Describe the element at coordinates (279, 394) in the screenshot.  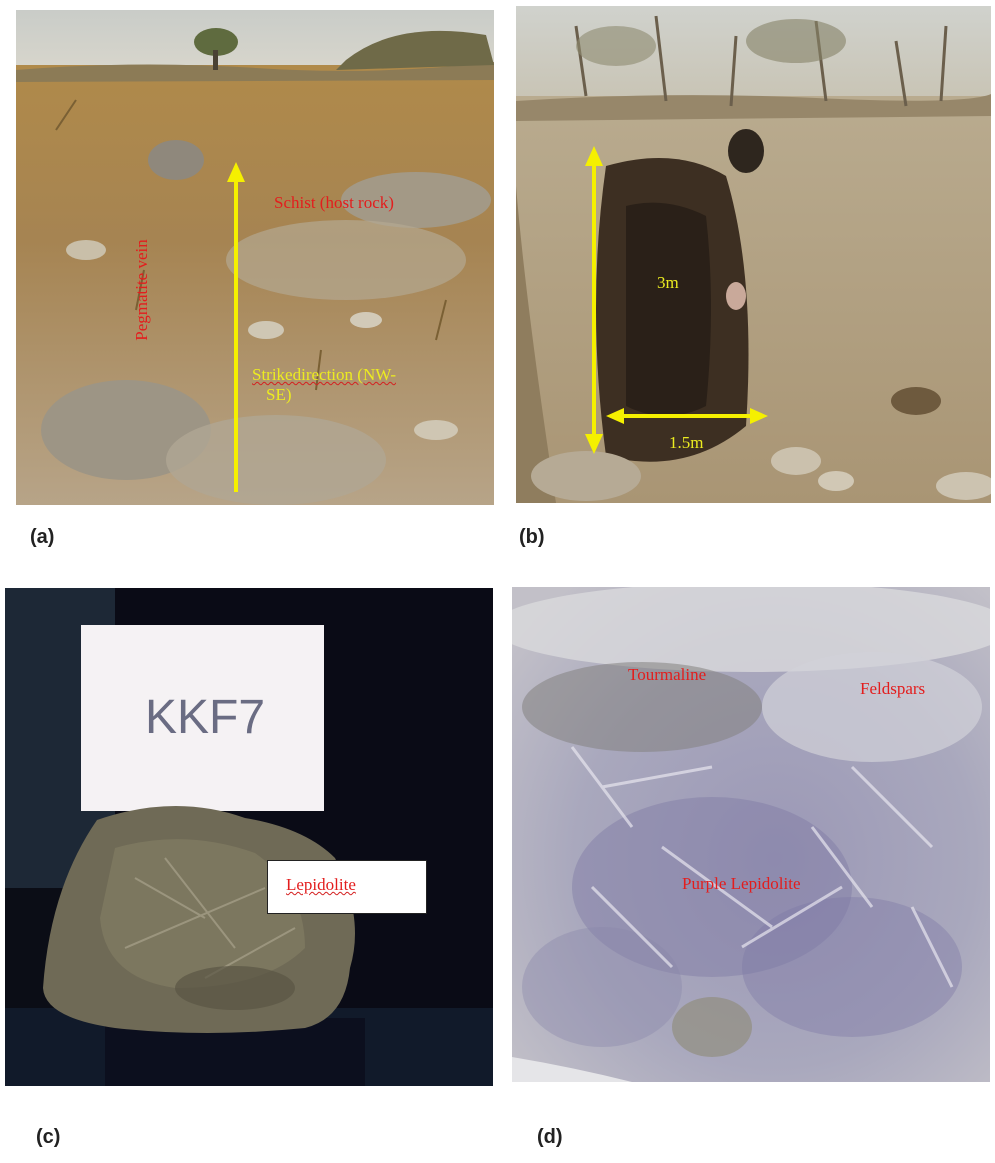
I see `label-strike-direction-suffix: SE)` at that location.